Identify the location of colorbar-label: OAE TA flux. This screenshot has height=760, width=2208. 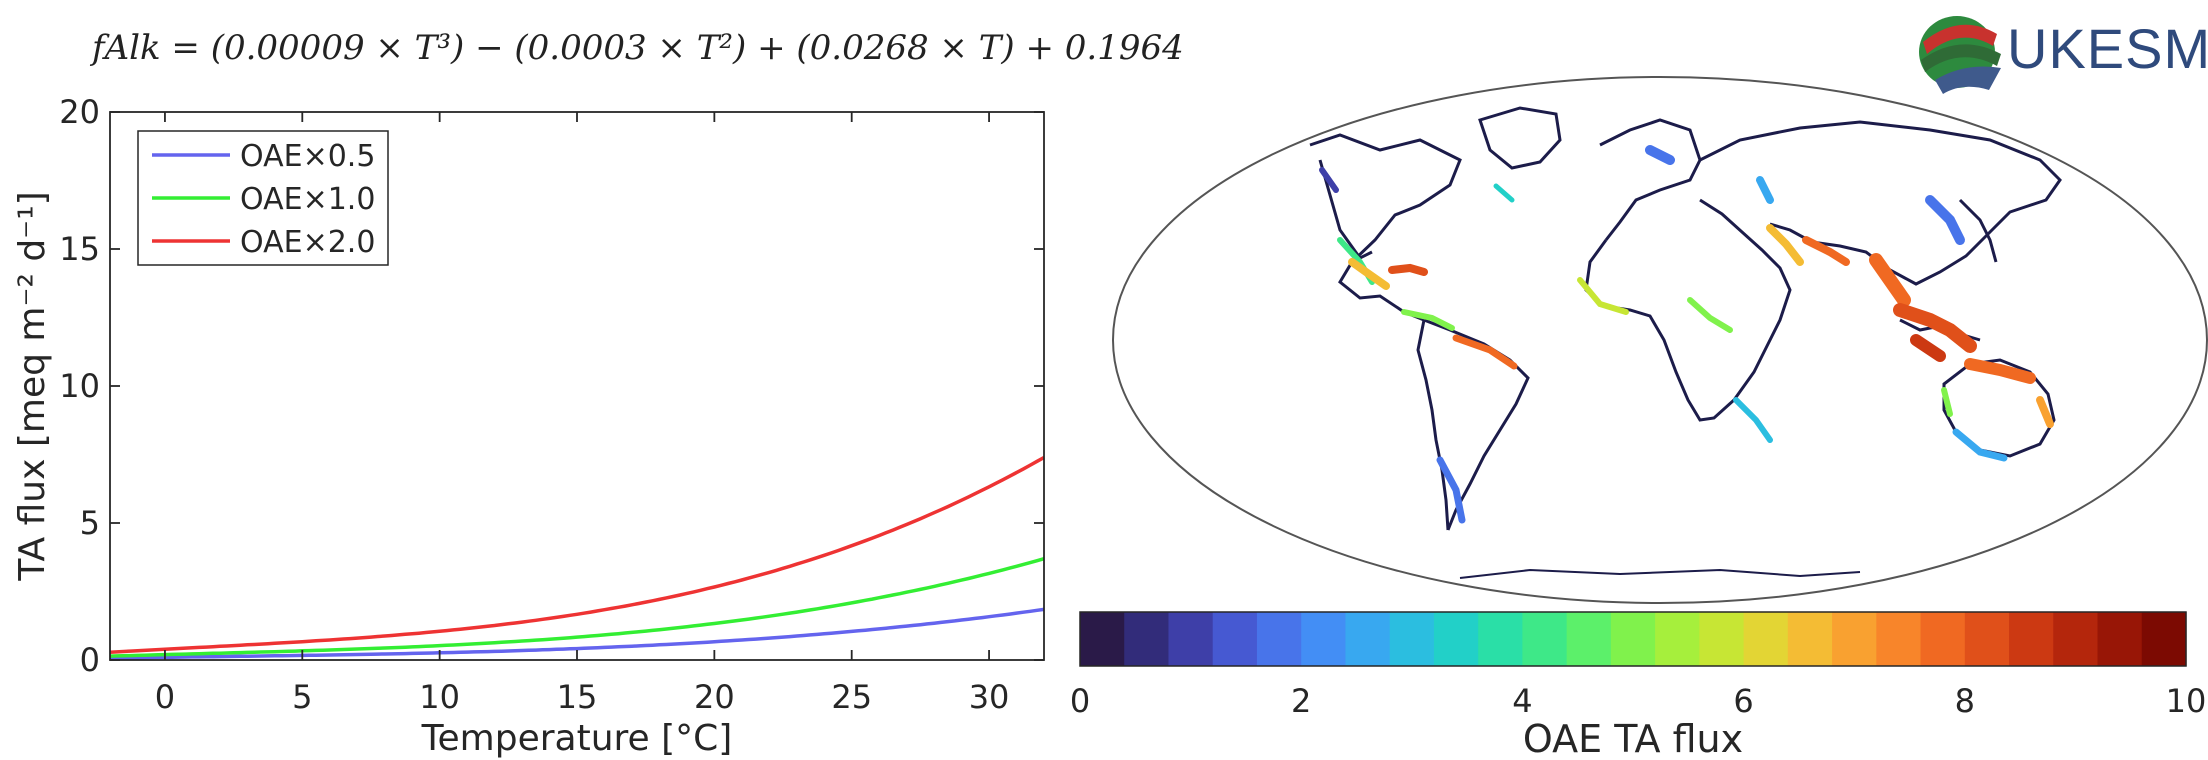
(1633, 738).